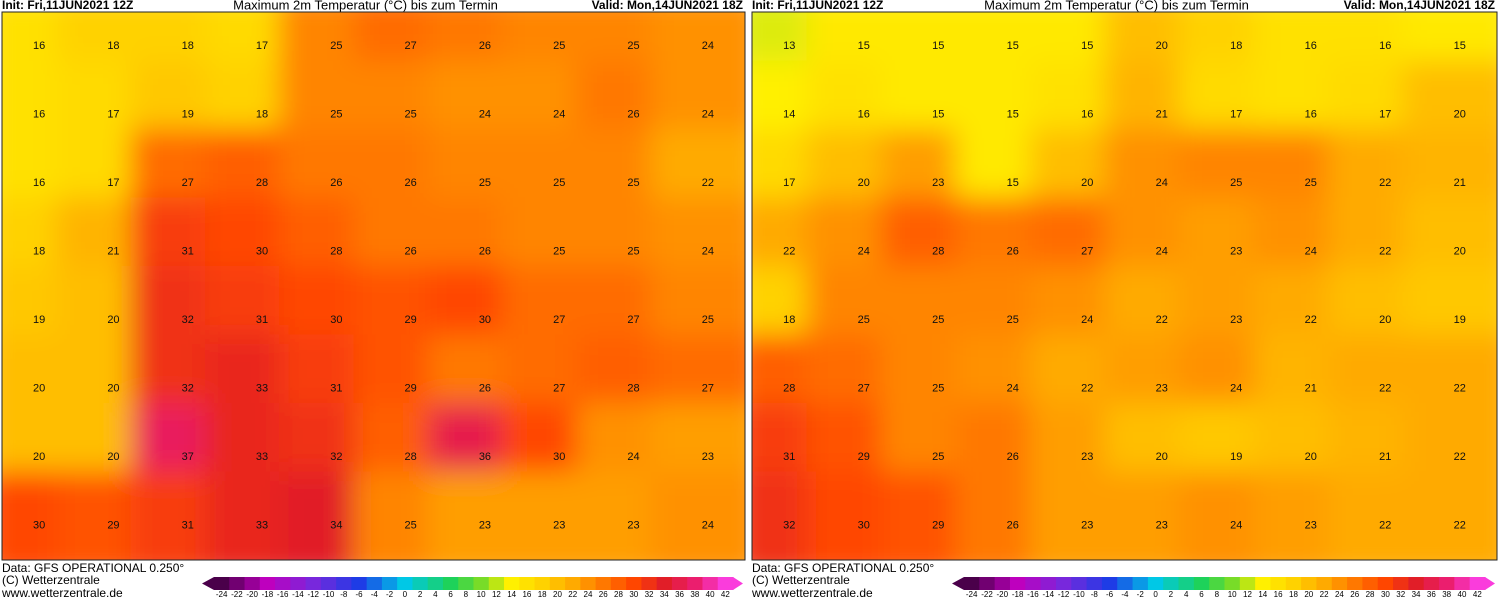 The height and width of the screenshot is (600, 1500). I want to click on colorbar-label: 36, so click(1431, 594).